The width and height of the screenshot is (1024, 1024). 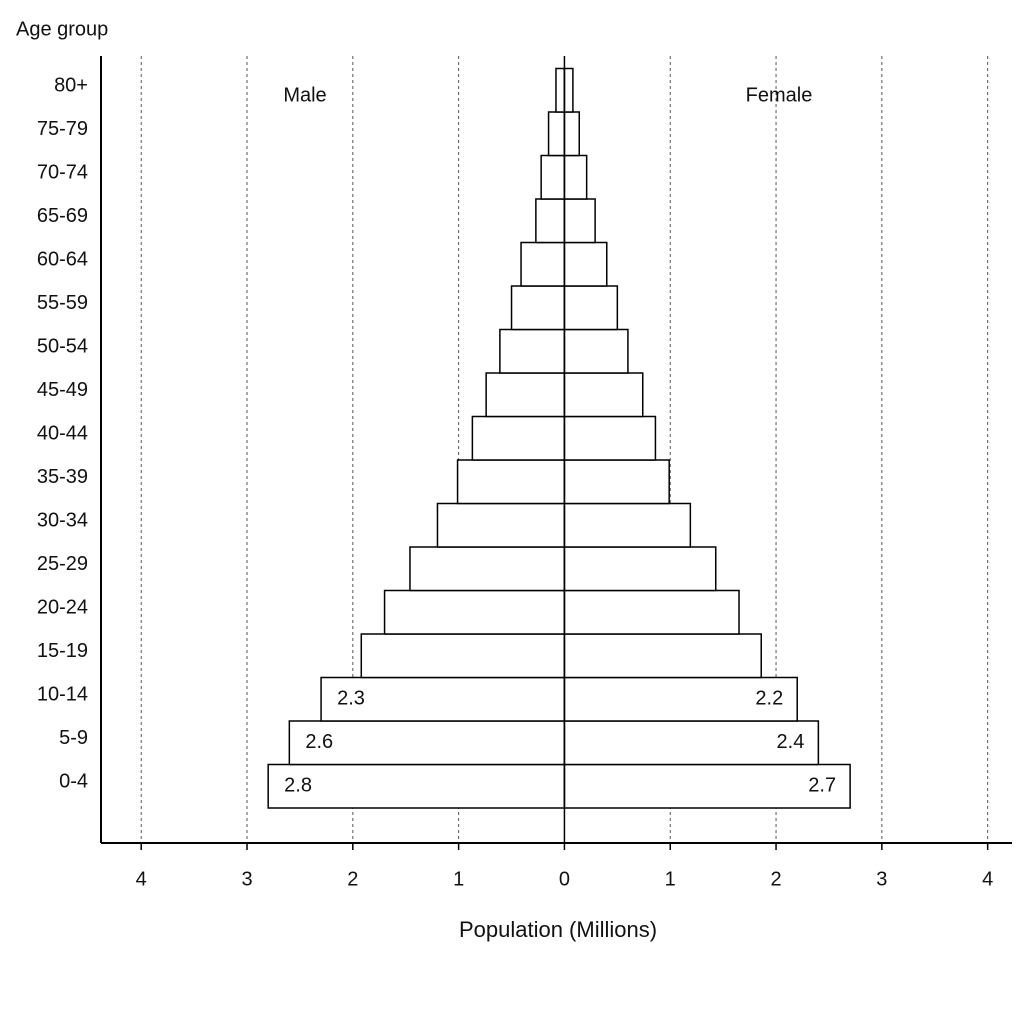 I want to click on y-tick-label: 0-4, so click(x=73, y=782).